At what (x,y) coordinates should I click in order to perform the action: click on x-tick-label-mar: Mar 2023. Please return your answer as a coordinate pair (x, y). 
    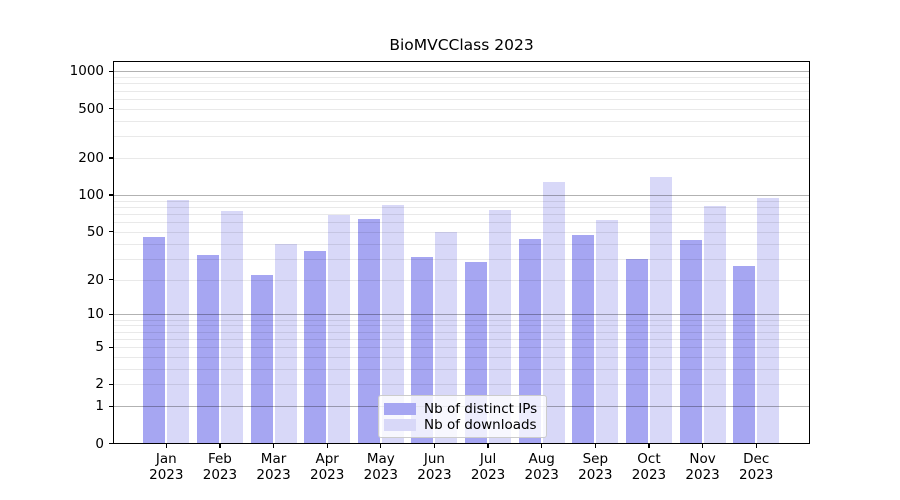
    Looking at the image, I should click on (273, 467).